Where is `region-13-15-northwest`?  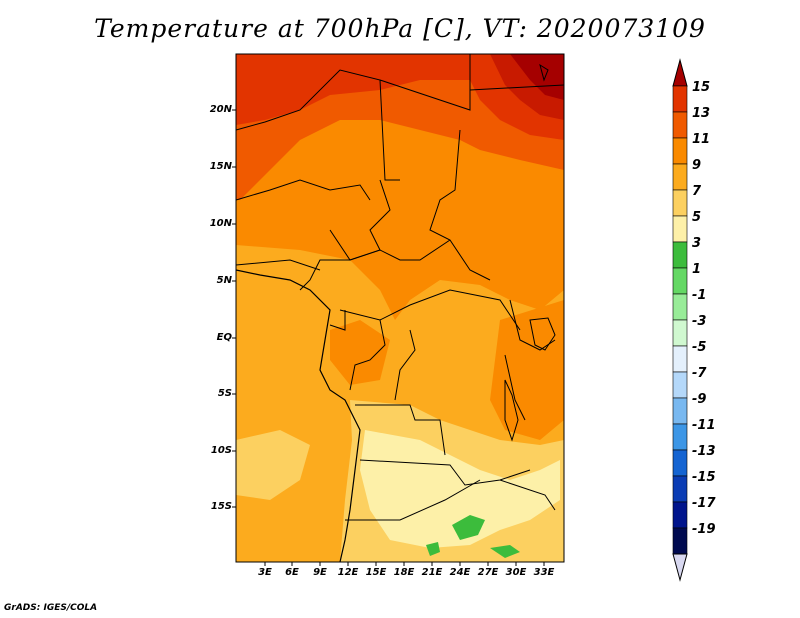
region-13-15-northwest is located at coordinates (353, 89).